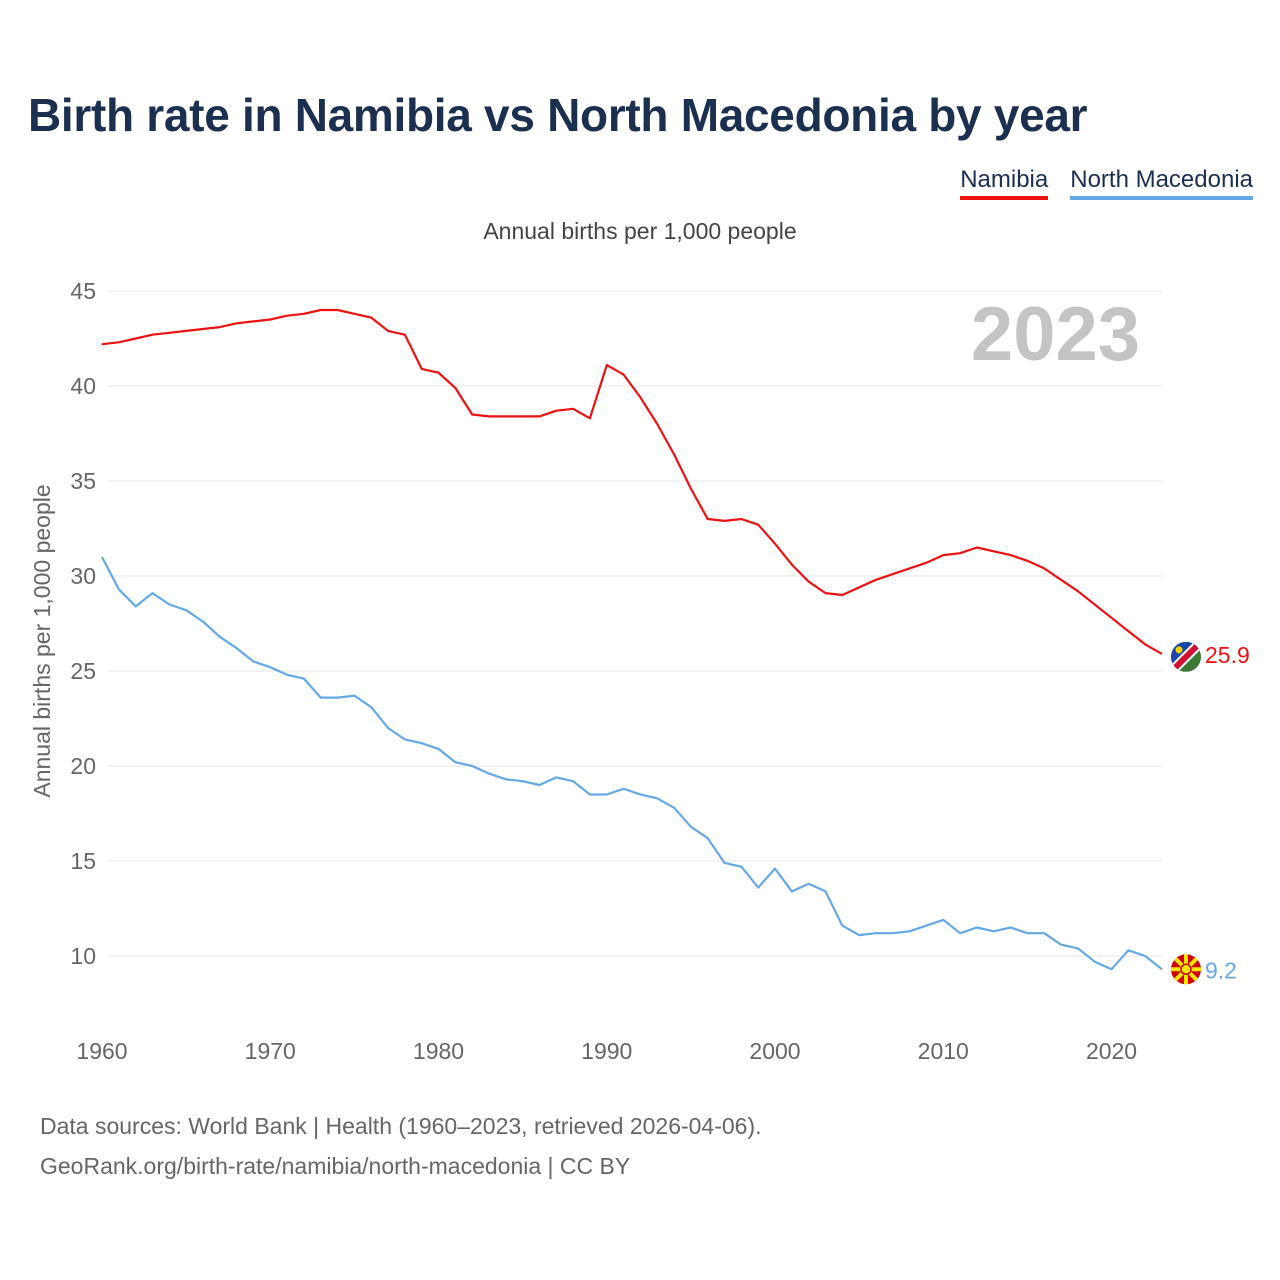 The width and height of the screenshot is (1280, 1280). Describe the element at coordinates (83, 861) in the screenshot. I see `y-tick-label-15: 15` at that location.